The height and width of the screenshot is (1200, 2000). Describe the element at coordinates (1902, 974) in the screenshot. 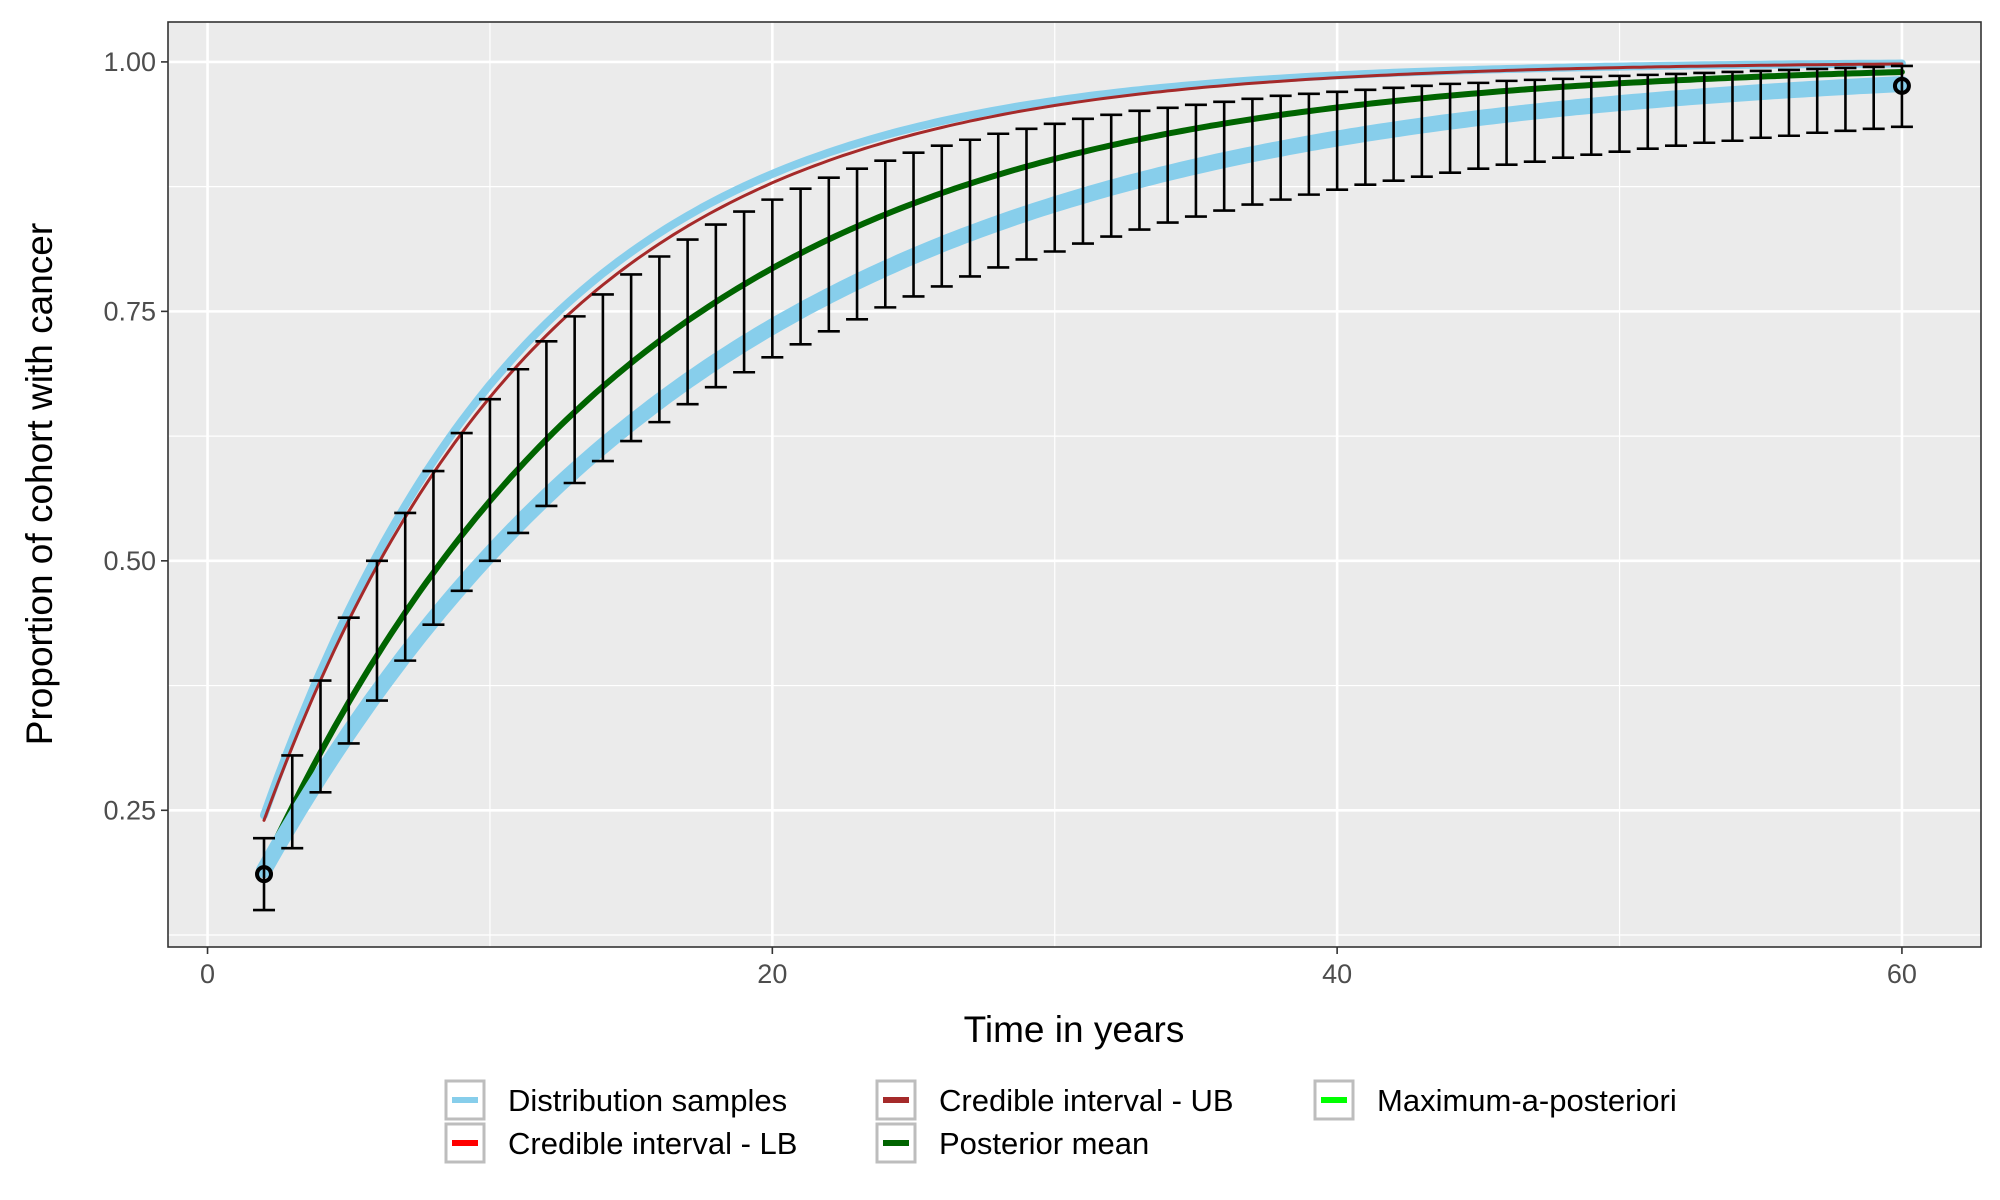

I see `x-tick-label: 60` at that location.